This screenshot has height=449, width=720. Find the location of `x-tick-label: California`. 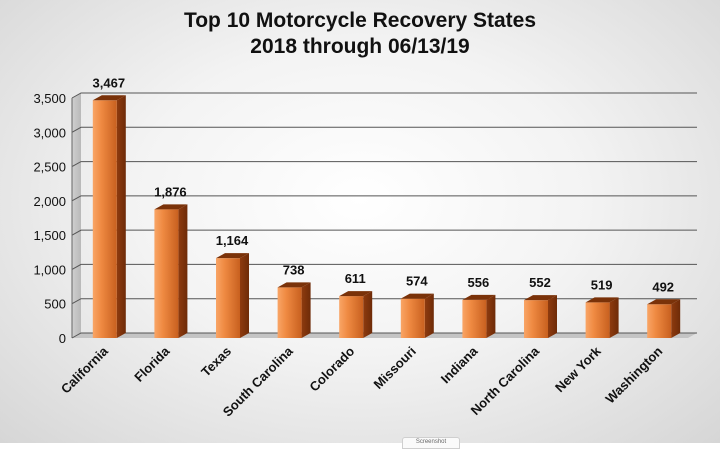

x-tick-label: California is located at coordinates (85, 370).